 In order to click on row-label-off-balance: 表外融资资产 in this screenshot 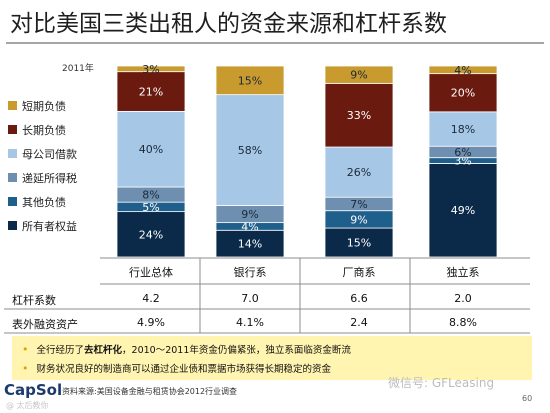, I will do `click(45, 324)`.